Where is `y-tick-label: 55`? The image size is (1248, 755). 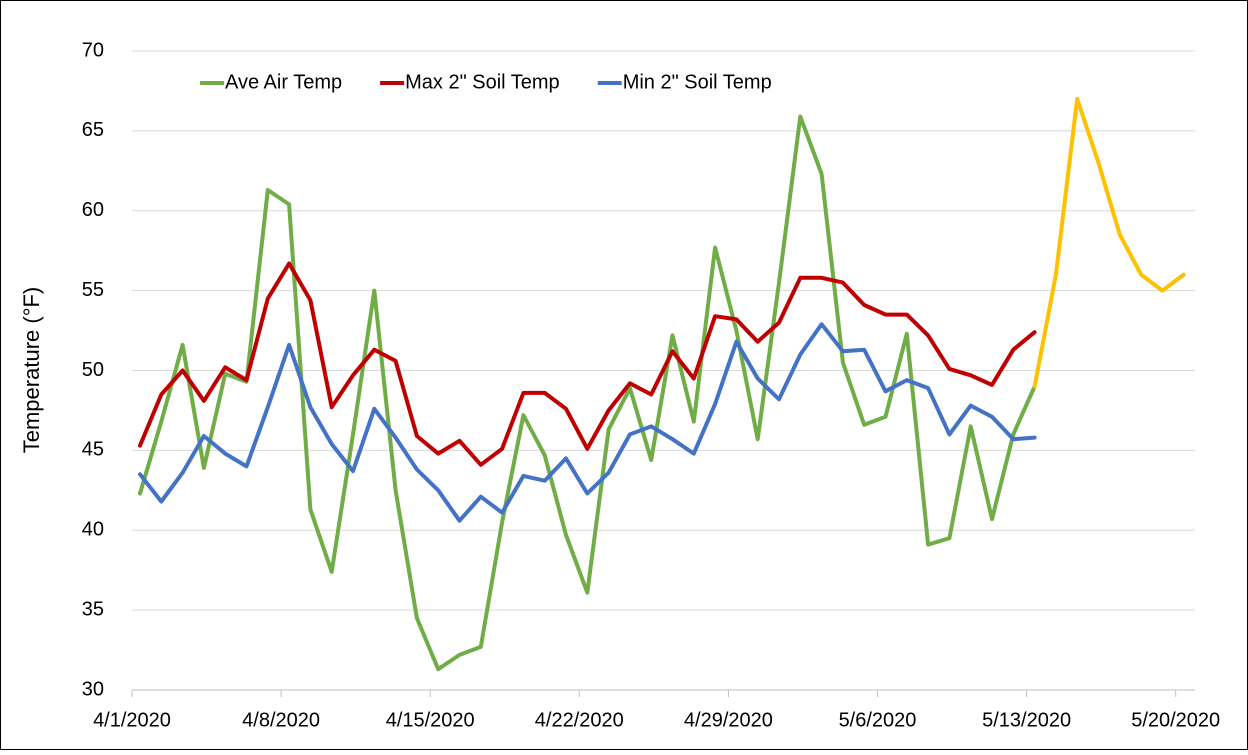
y-tick-label: 55 is located at coordinates (93, 290).